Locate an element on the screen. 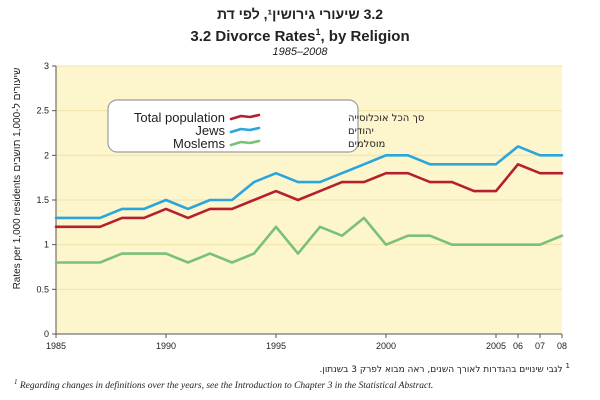 The image size is (600, 400). y-tick-label: 2.5 is located at coordinates (42, 111).